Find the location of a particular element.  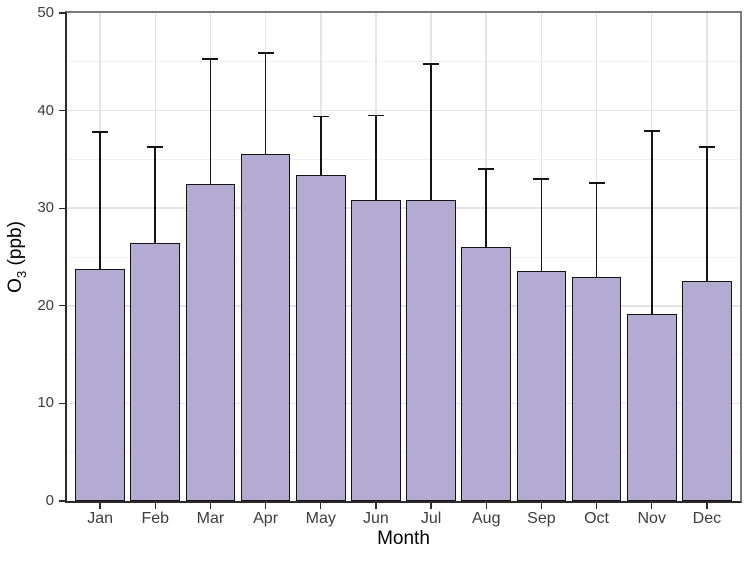

error-bar-may is located at coordinates (320, 145).